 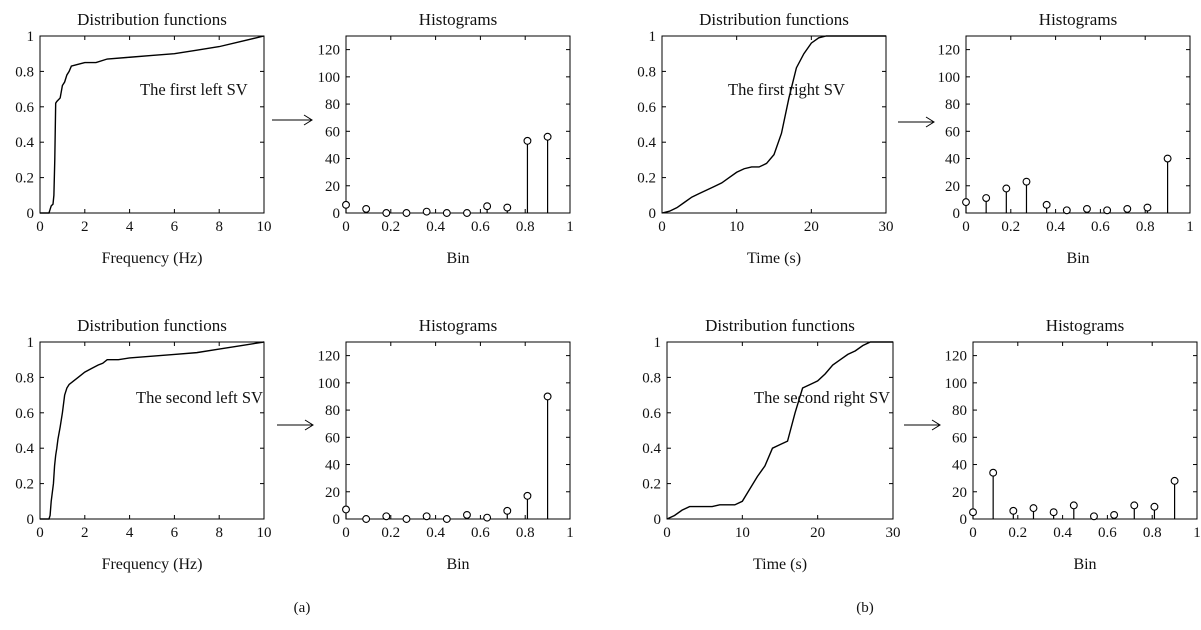 What do you see at coordinates (786, 89) in the screenshot?
I see `curve-annotation: The first right SV` at bounding box center [786, 89].